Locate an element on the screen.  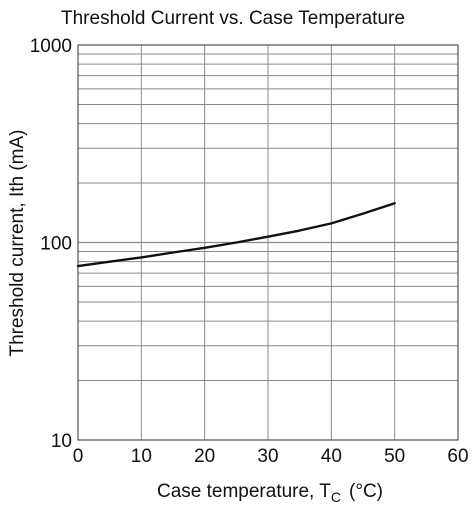
x-axis-label-main: Case temperature, T is located at coordinates (244, 491).